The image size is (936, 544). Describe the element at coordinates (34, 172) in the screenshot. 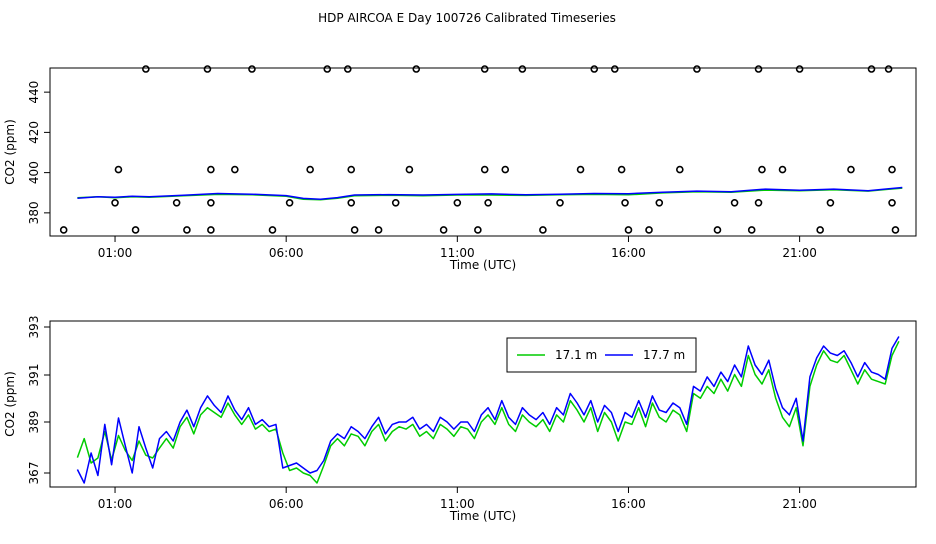

I see `y-tick-label: 400` at that location.